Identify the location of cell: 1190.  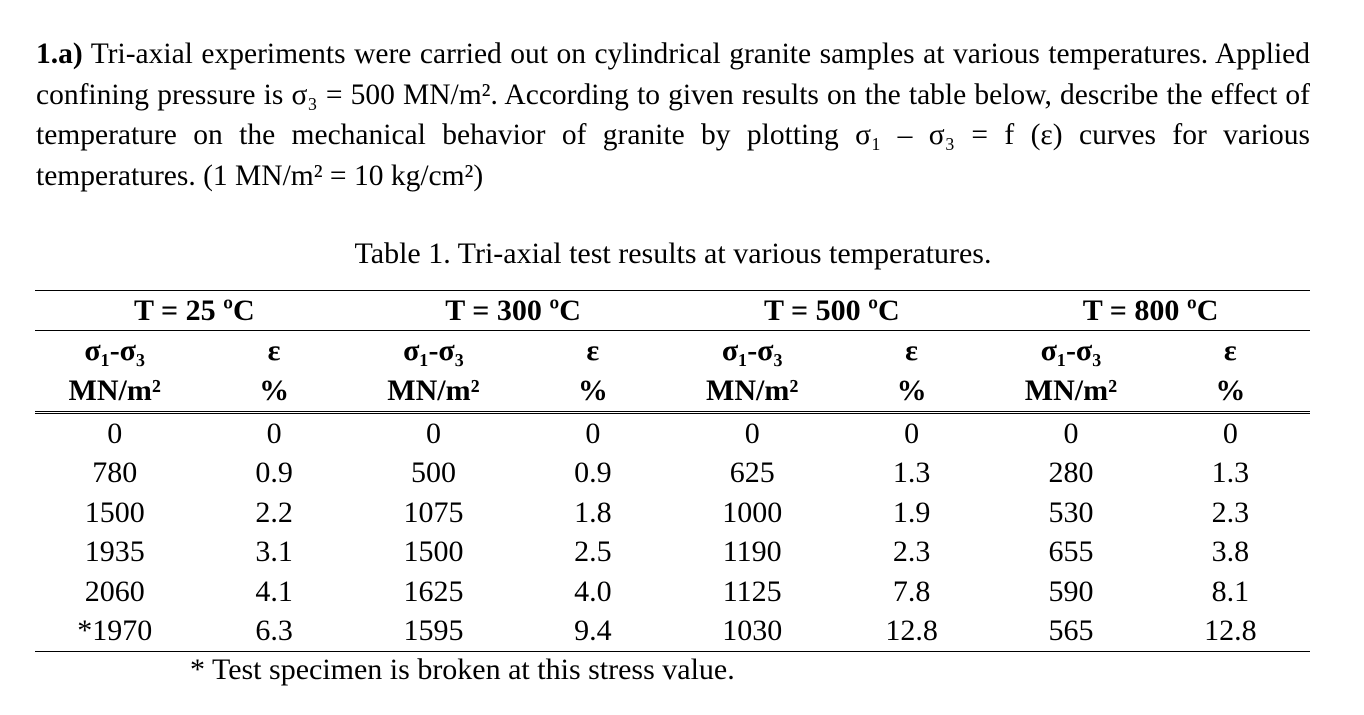
(752, 552).